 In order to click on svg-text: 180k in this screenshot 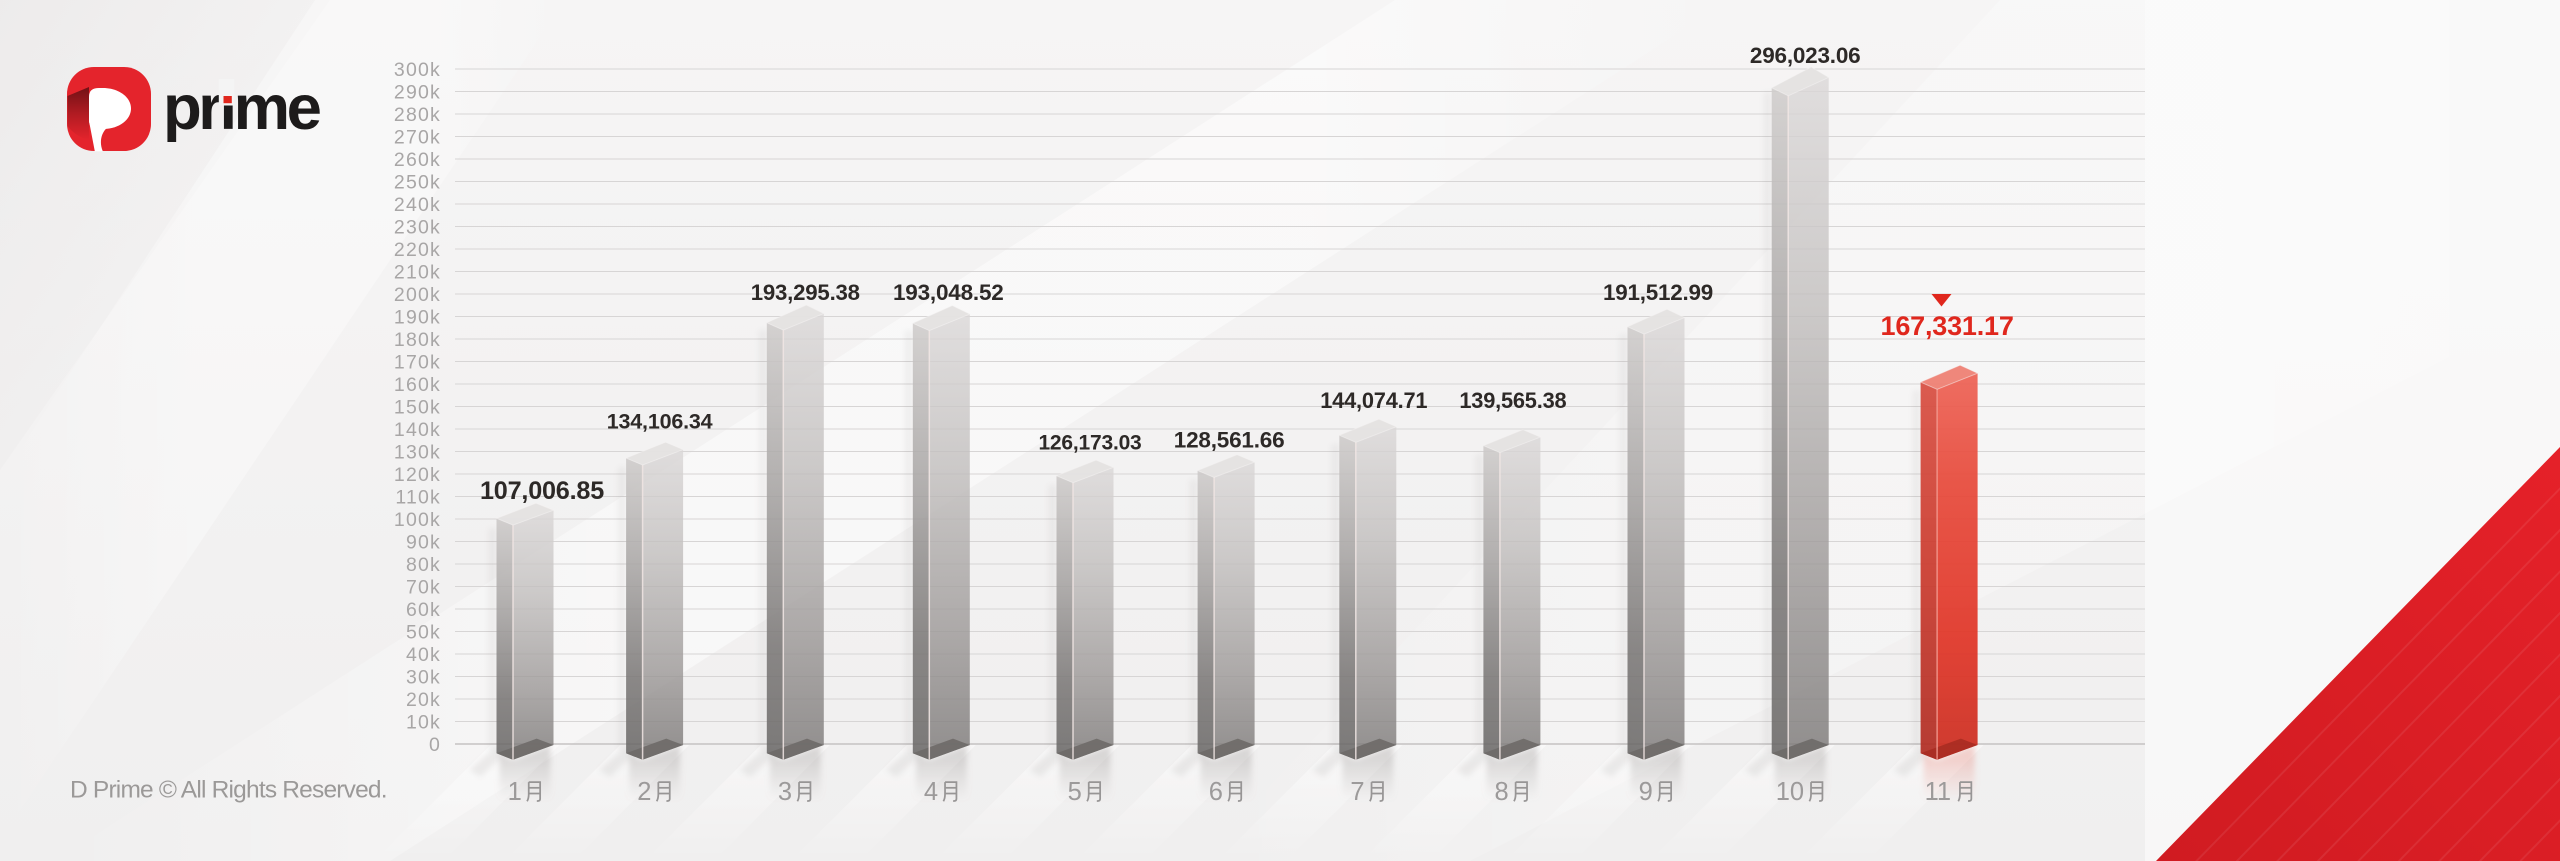, I will do `click(417, 340)`.